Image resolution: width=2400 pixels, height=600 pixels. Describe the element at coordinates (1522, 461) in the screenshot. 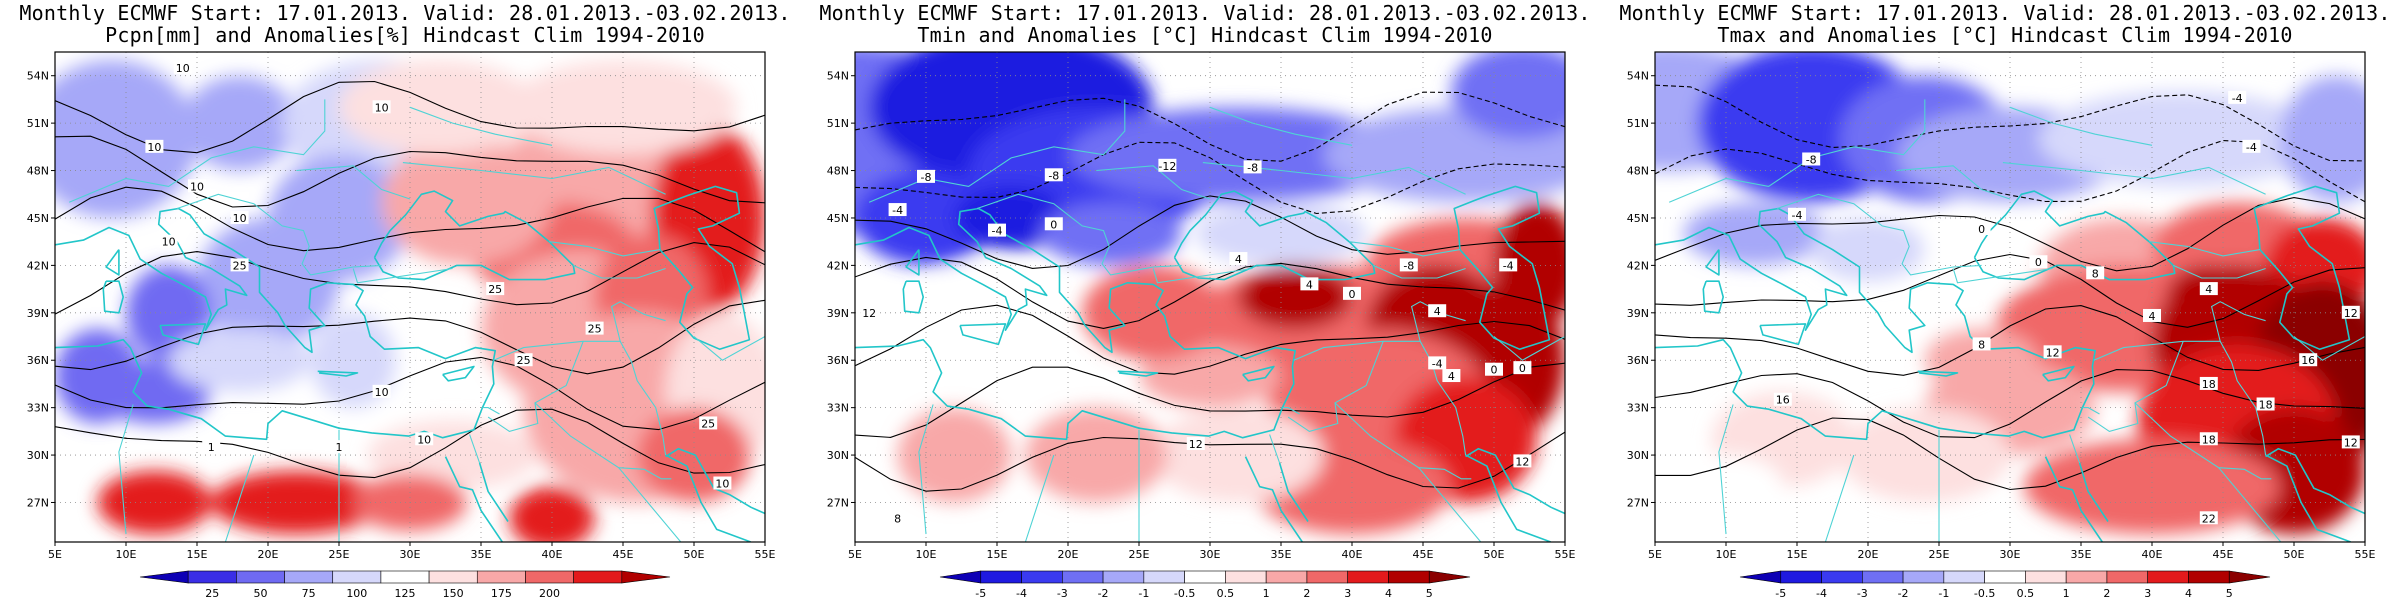

I see `svg-text: 12` at that location.